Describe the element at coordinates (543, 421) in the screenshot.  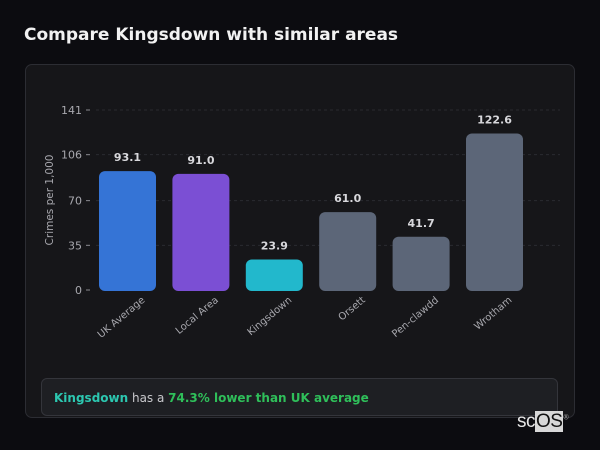
I see `scos-logo: scOS®` at that location.